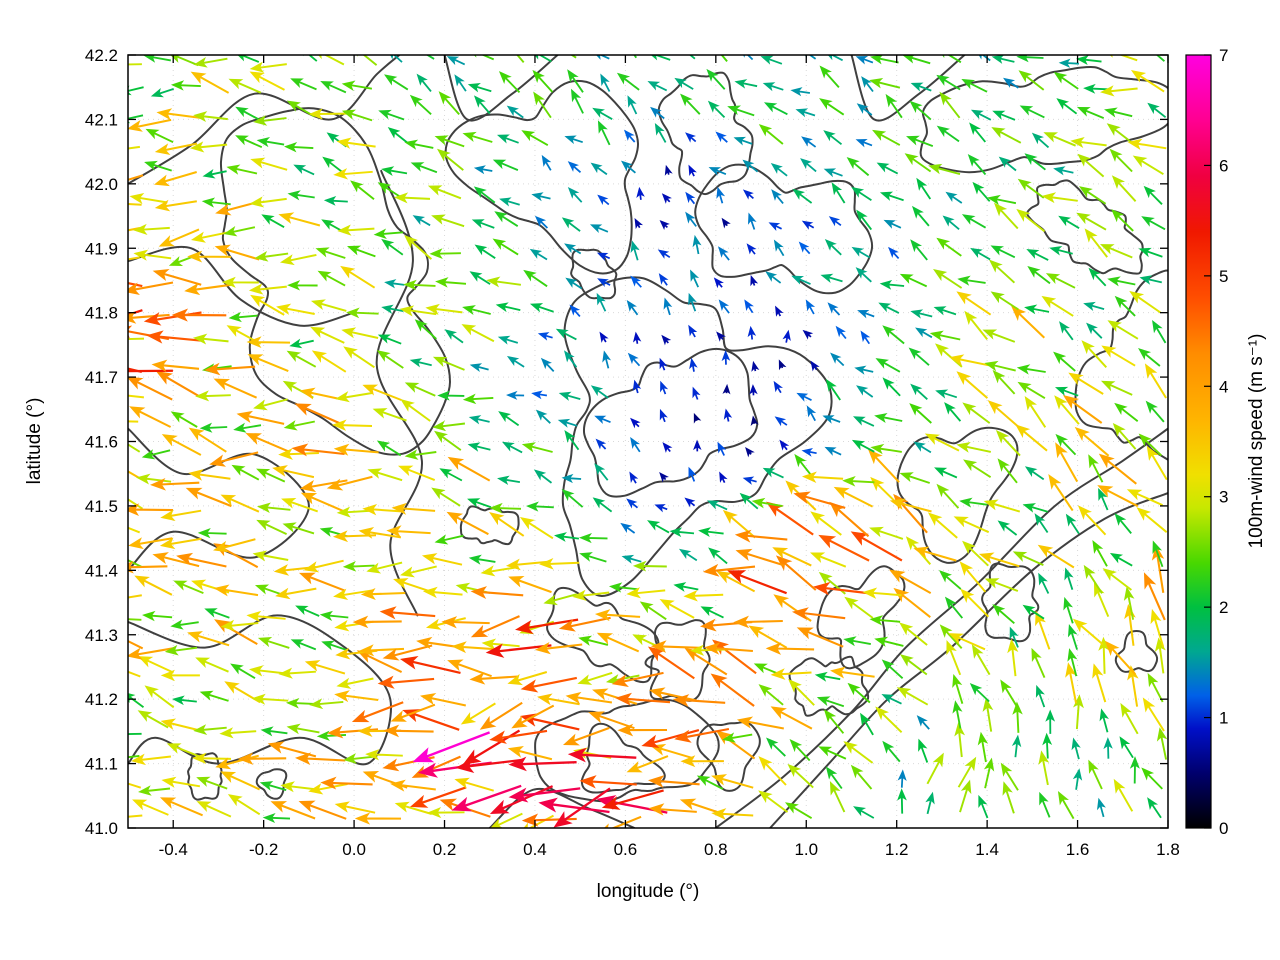  Describe the element at coordinates (101, 313) in the screenshot. I see `y-tick-label: 41.8` at that location.